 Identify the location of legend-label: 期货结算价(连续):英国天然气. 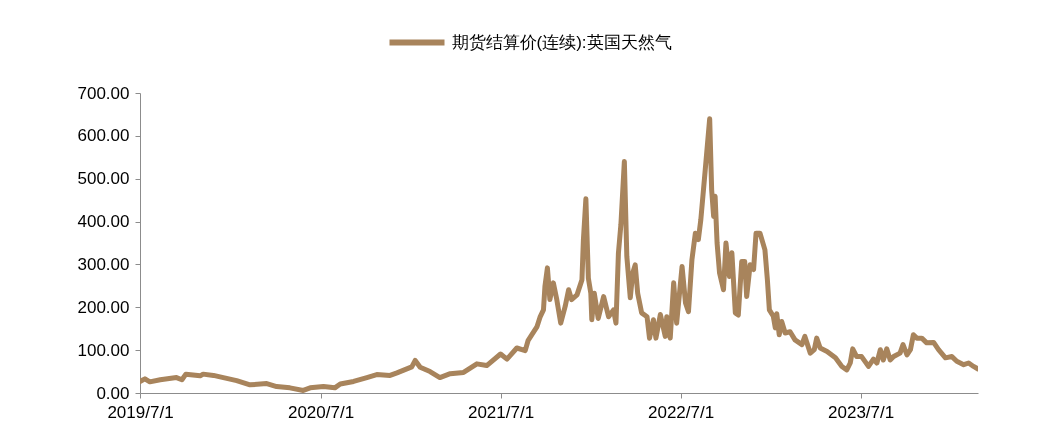
(561, 42).